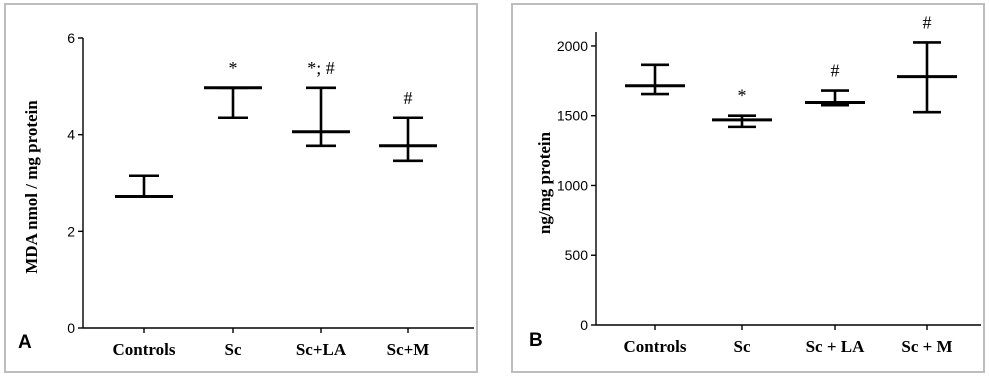 This screenshot has height=378, width=989. What do you see at coordinates (836, 346) in the screenshot?
I see `x-tick-label: Sc + LA` at bounding box center [836, 346].